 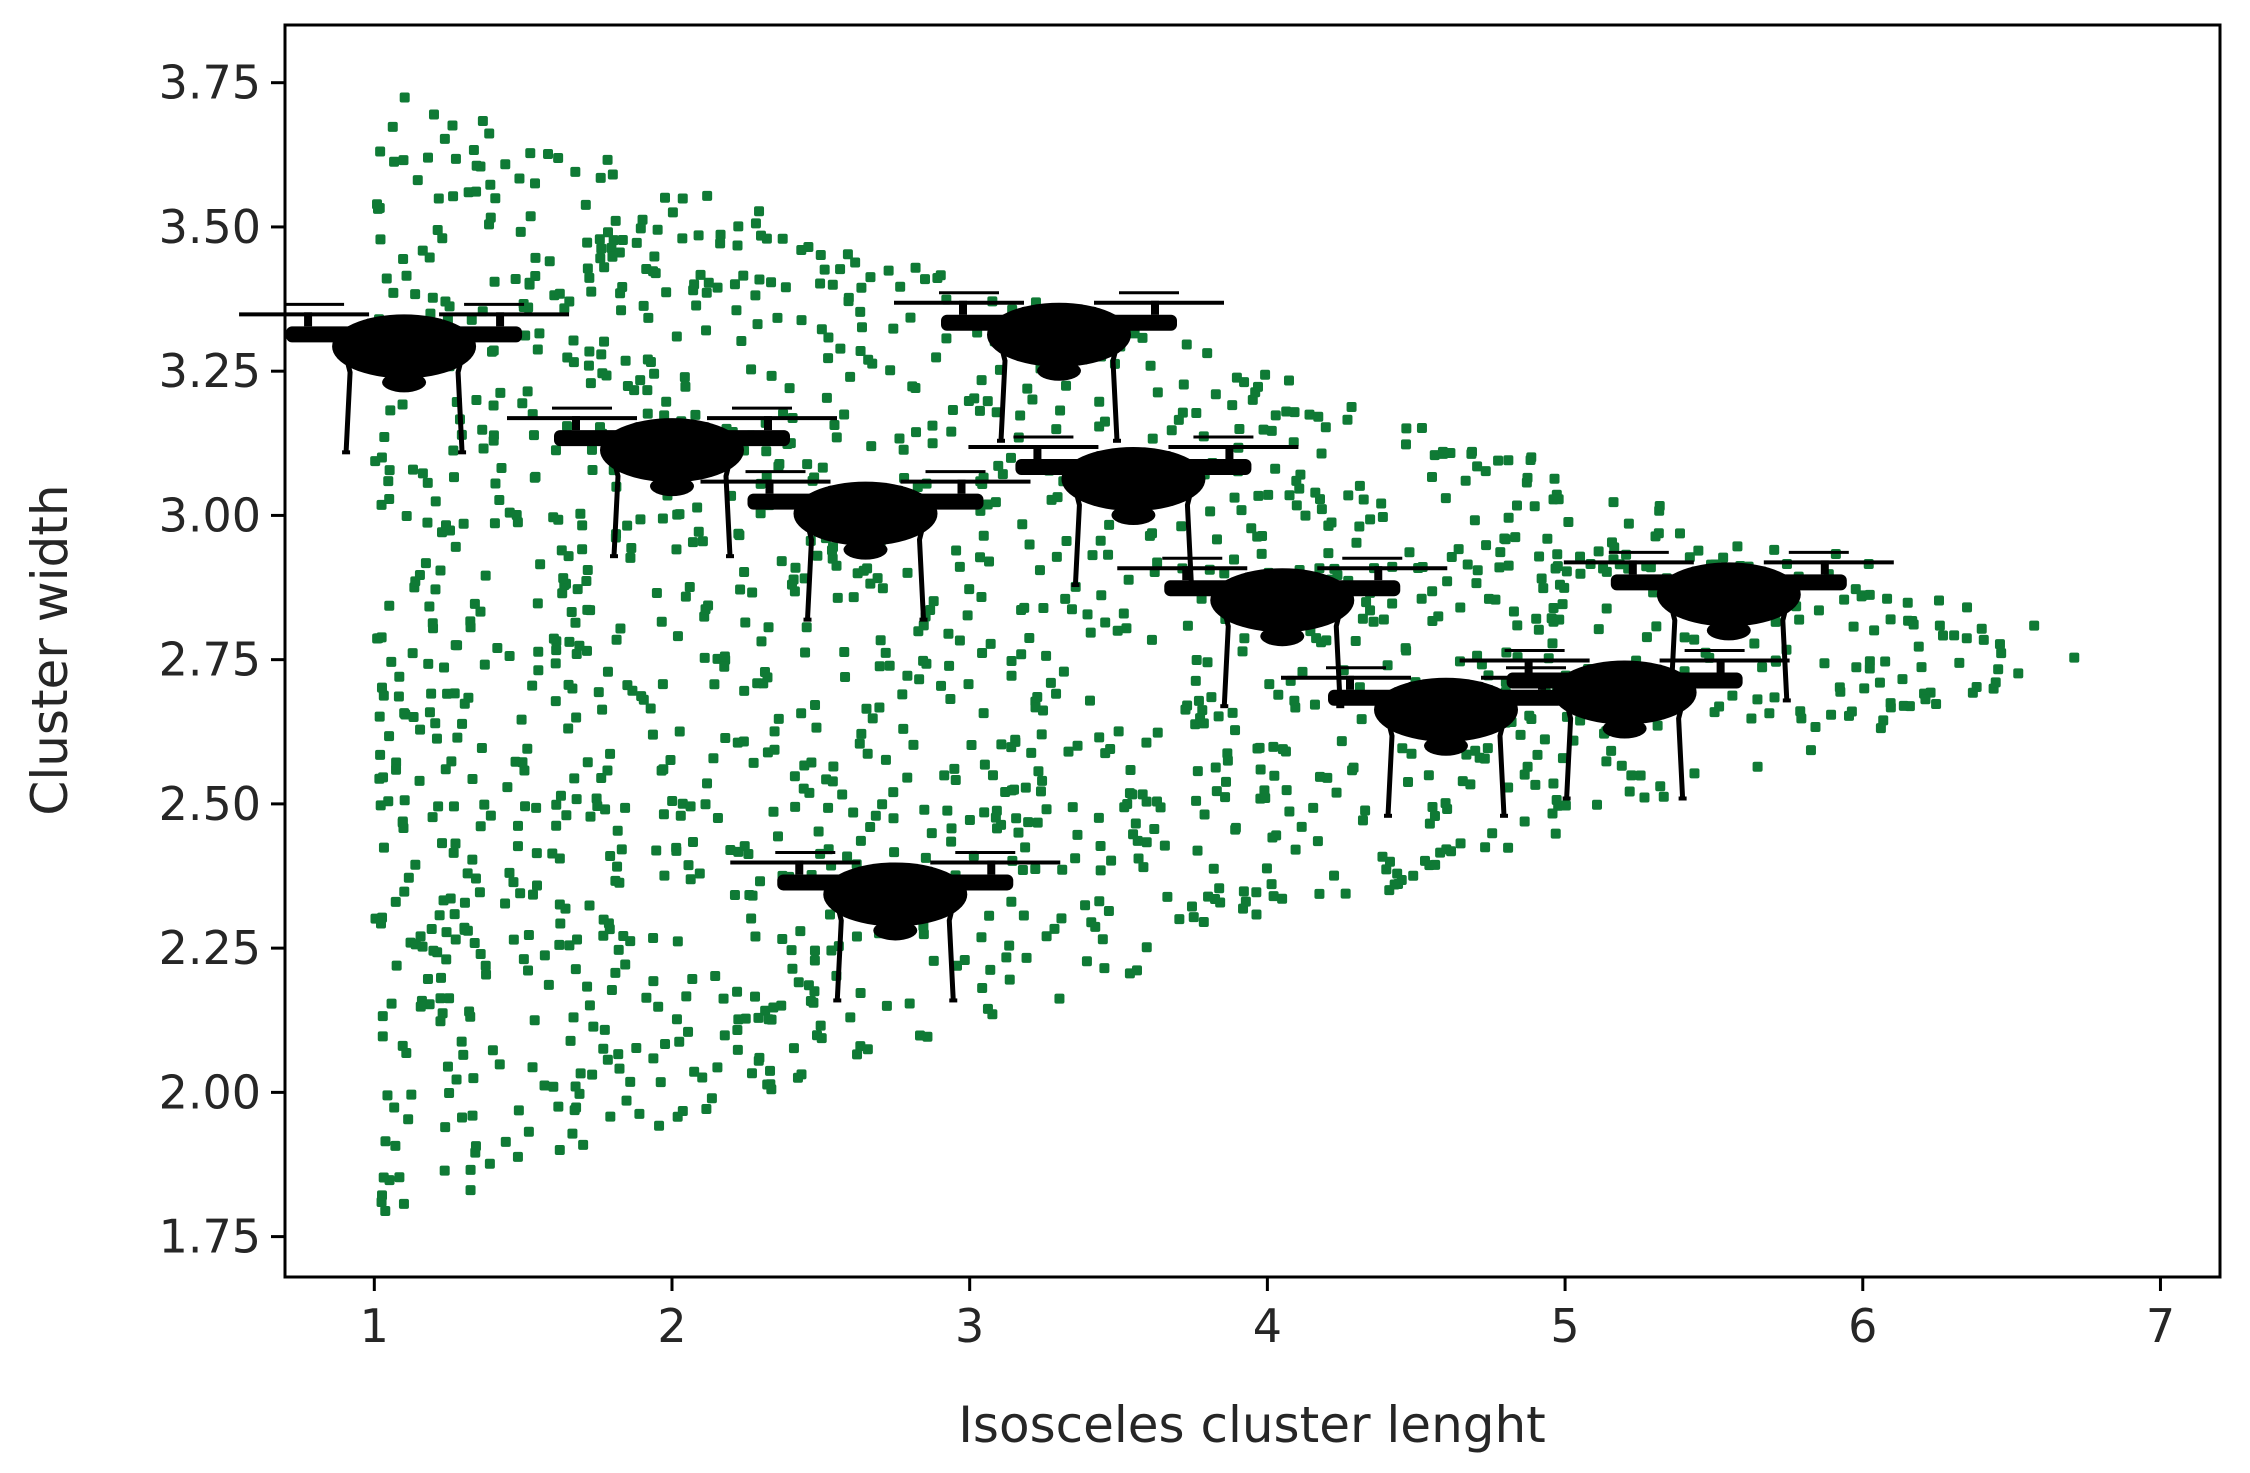 I want to click on drone-icon, so click(x=1728, y=626).